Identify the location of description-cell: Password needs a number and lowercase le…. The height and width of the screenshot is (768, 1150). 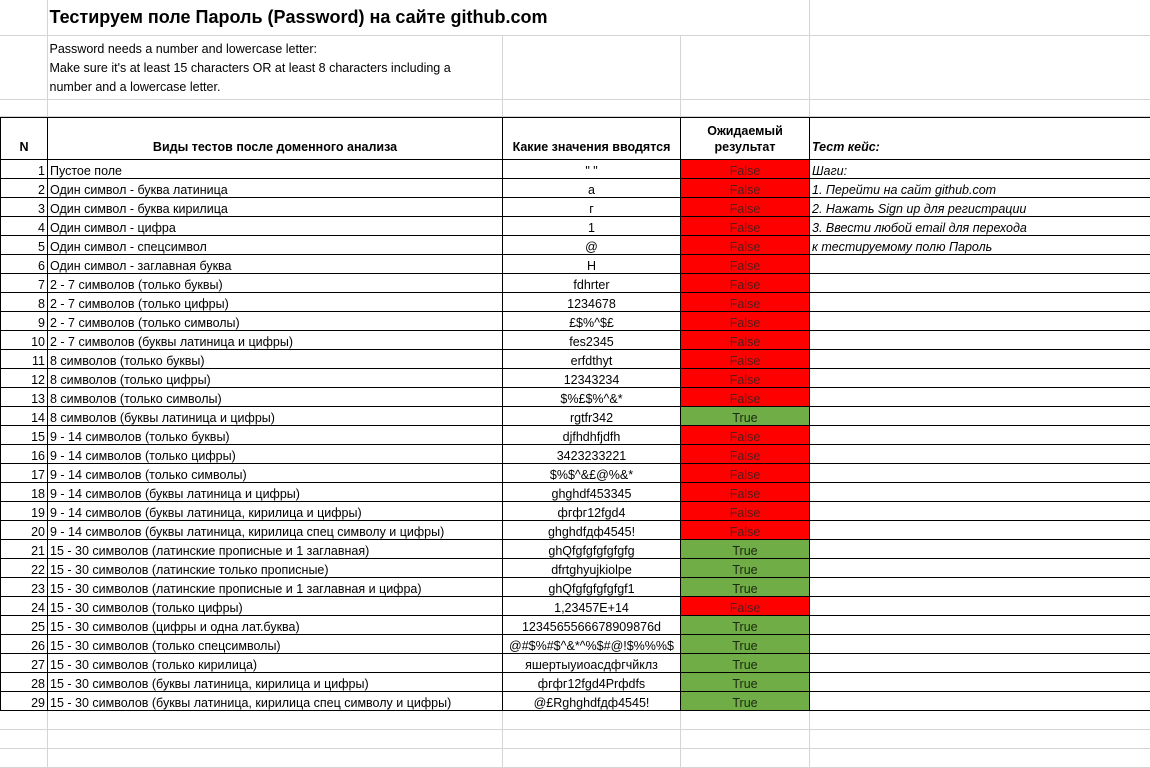
(274, 67).